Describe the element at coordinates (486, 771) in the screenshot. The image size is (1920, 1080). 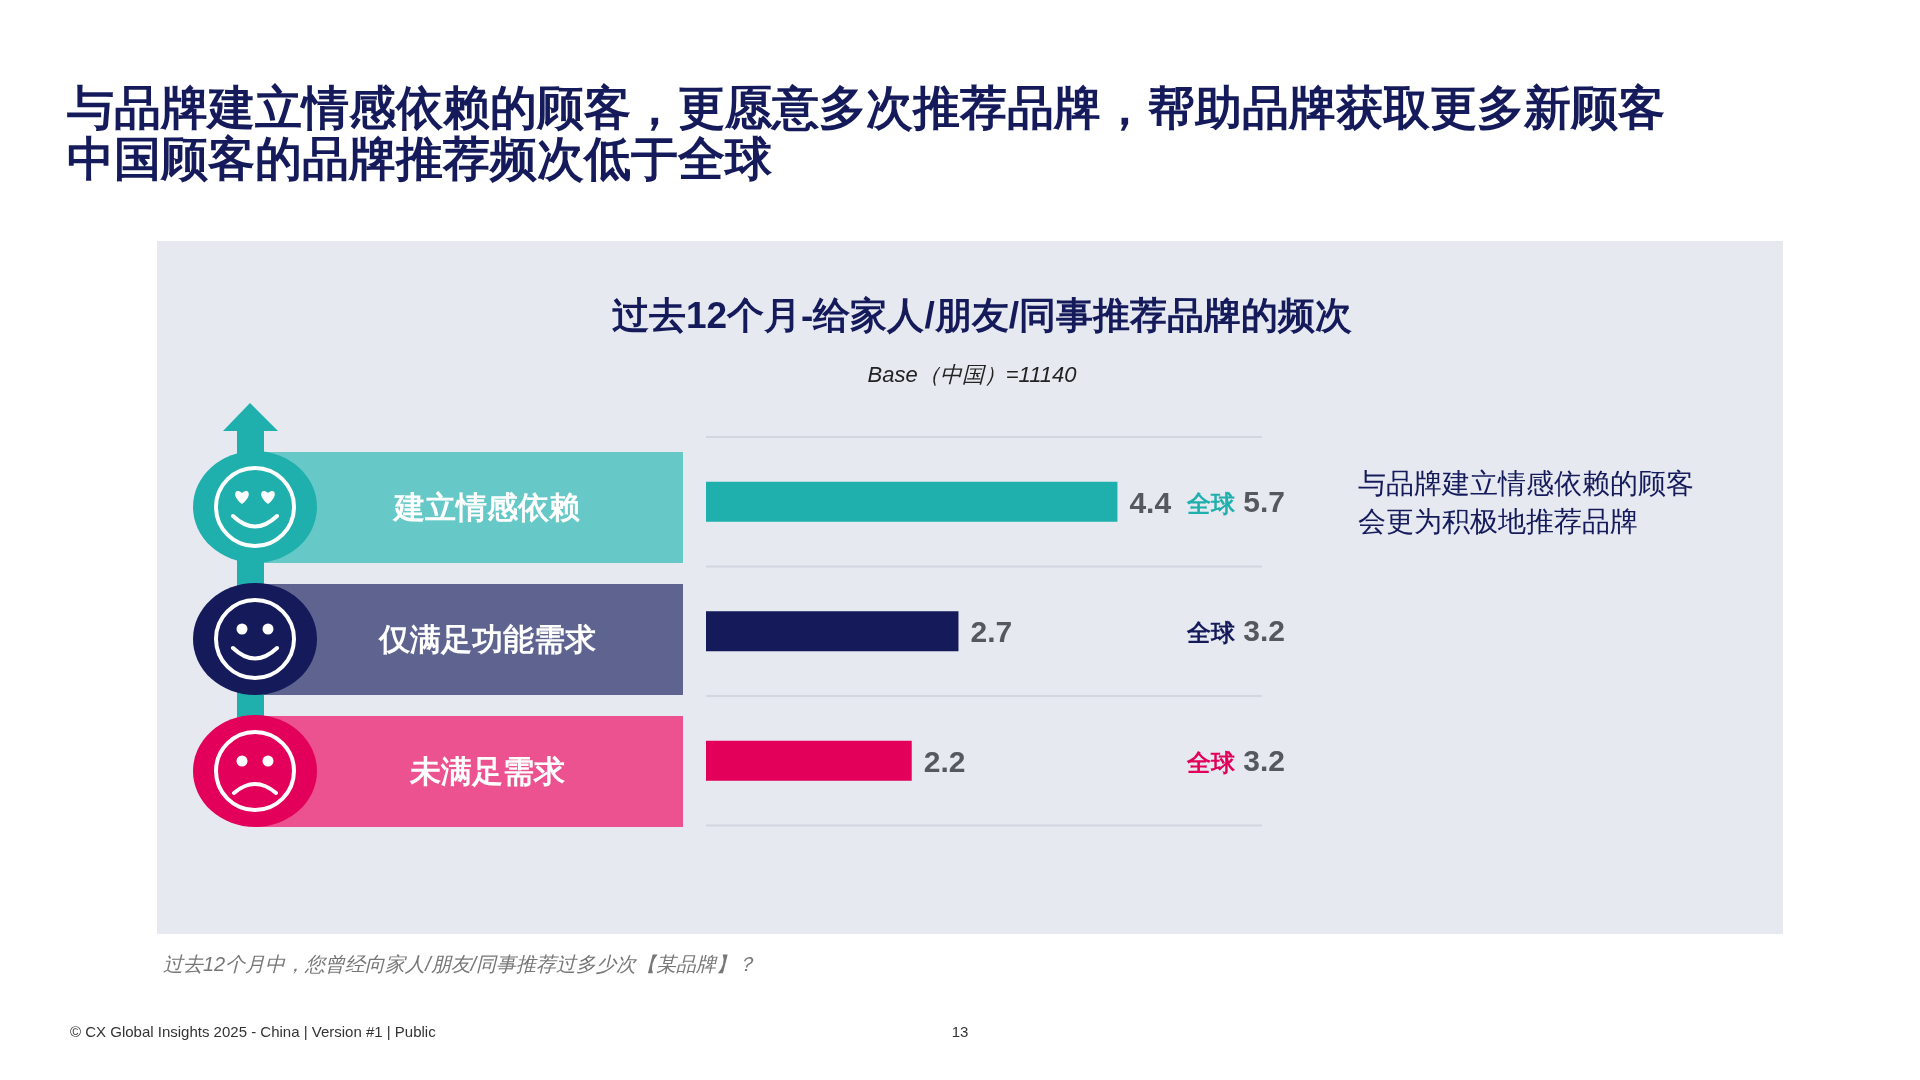
I see `y-tick-label: 未满足需求` at that location.